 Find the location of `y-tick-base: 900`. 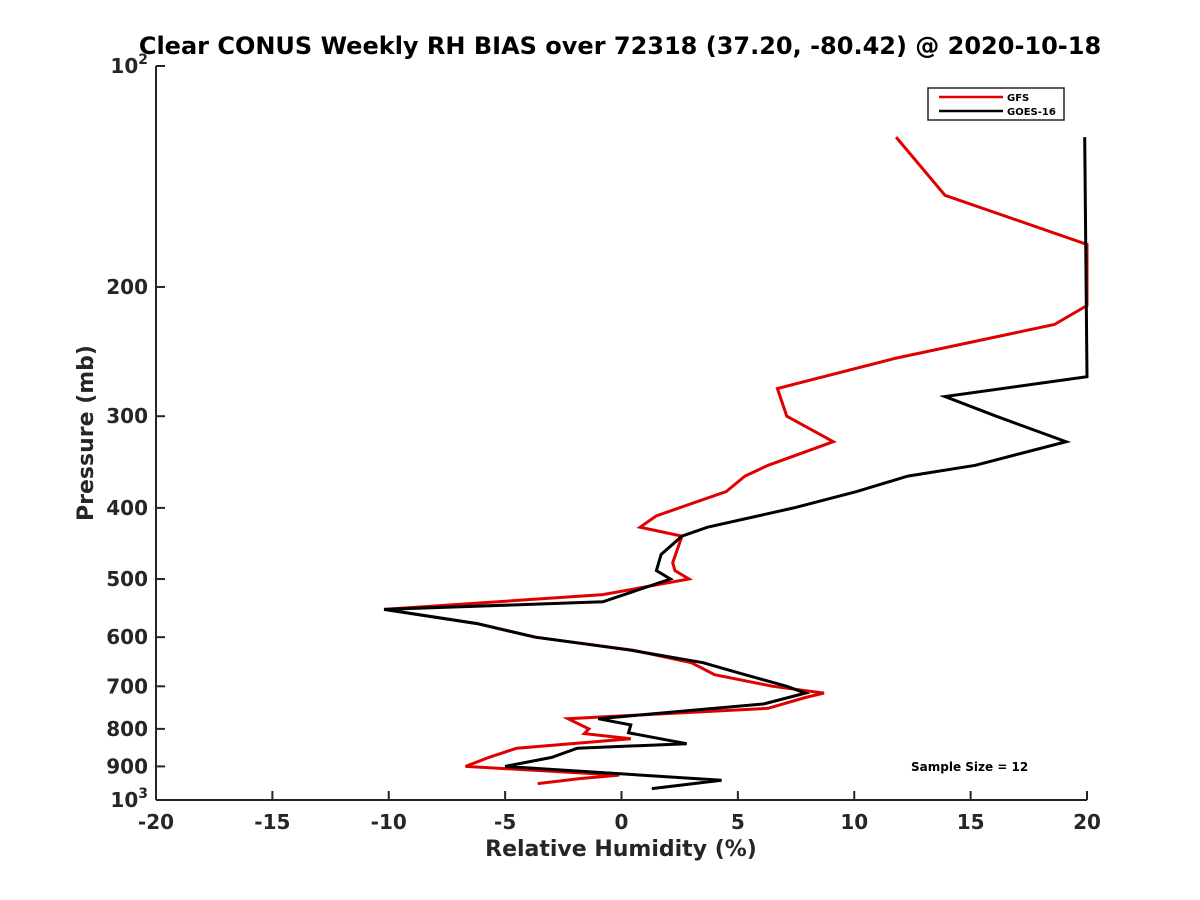

y-tick-base: 900 is located at coordinates (127, 766).